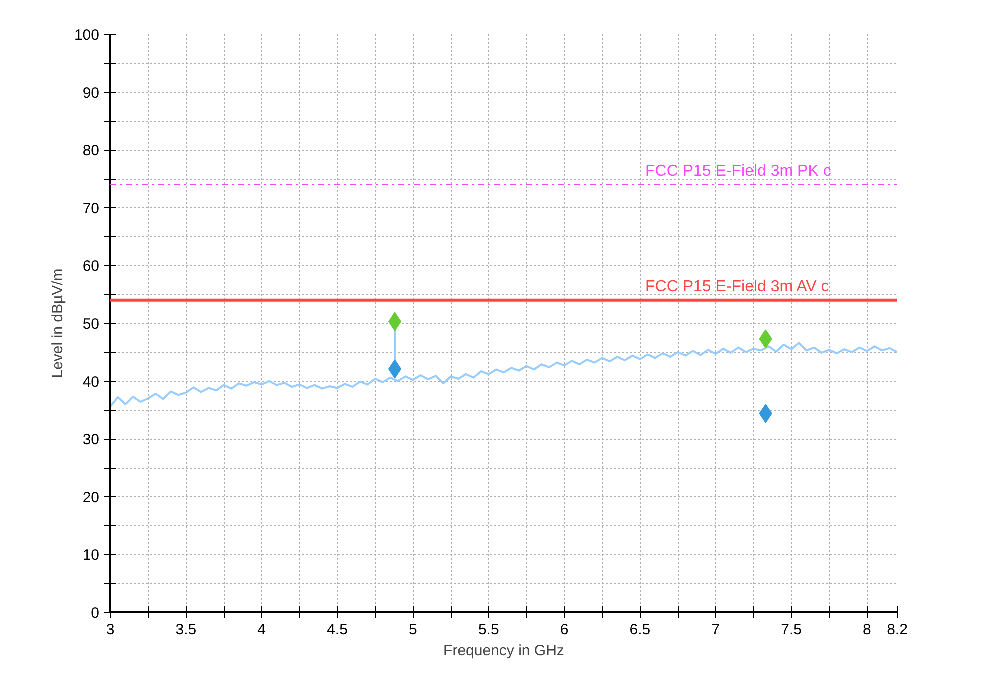 The width and height of the screenshot is (985, 682). What do you see at coordinates (262, 630) in the screenshot?
I see `x-tick-label: 4` at bounding box center [262, 630].